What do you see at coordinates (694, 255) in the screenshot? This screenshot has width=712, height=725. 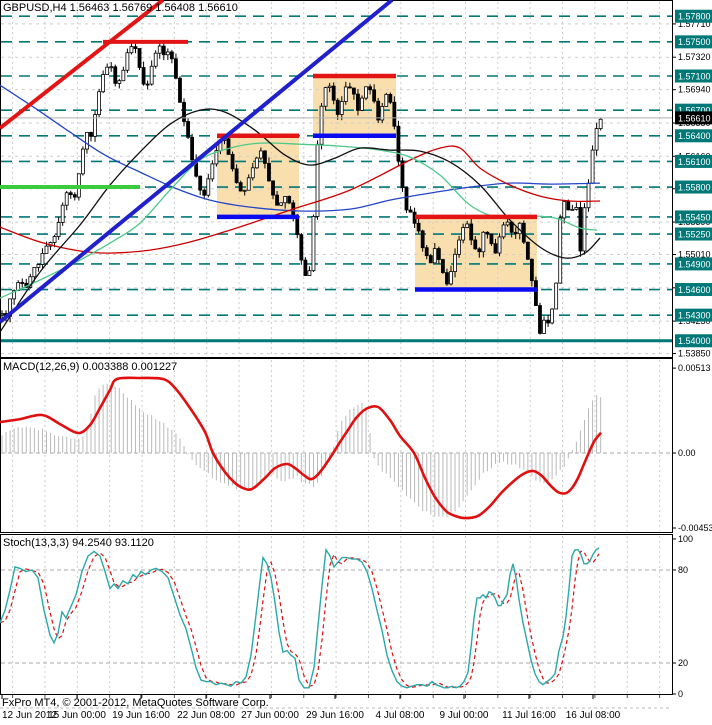 I see `price-tick-label: 1.55010` at bounding box center [694, 255].